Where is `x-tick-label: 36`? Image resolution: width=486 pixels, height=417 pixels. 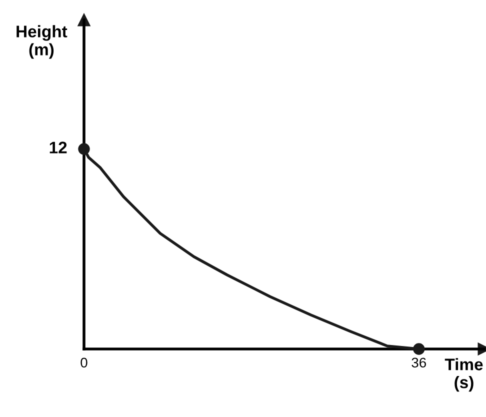 x-tick-label: 36 is located at coordinates (419, 363).